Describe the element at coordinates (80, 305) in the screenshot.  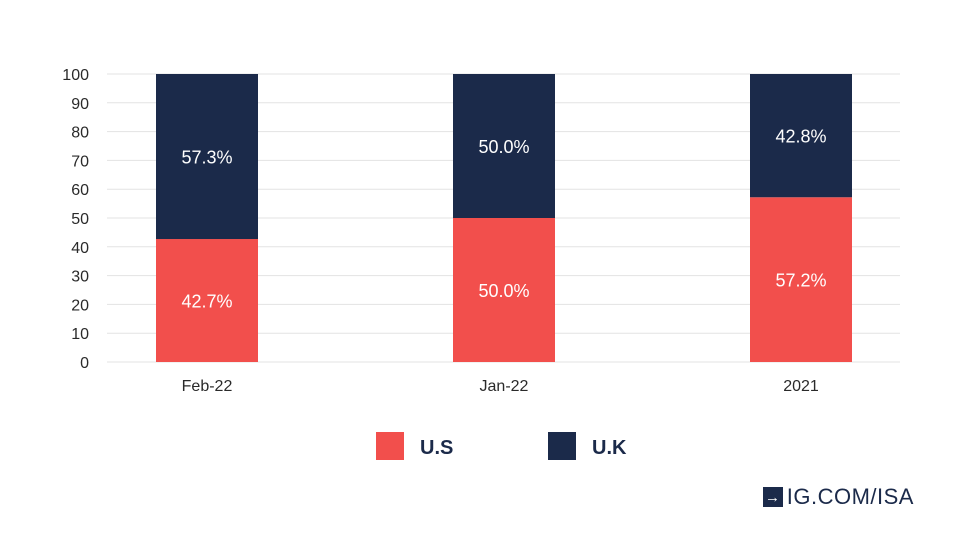
I see `y-tick-label: 20` at that location.